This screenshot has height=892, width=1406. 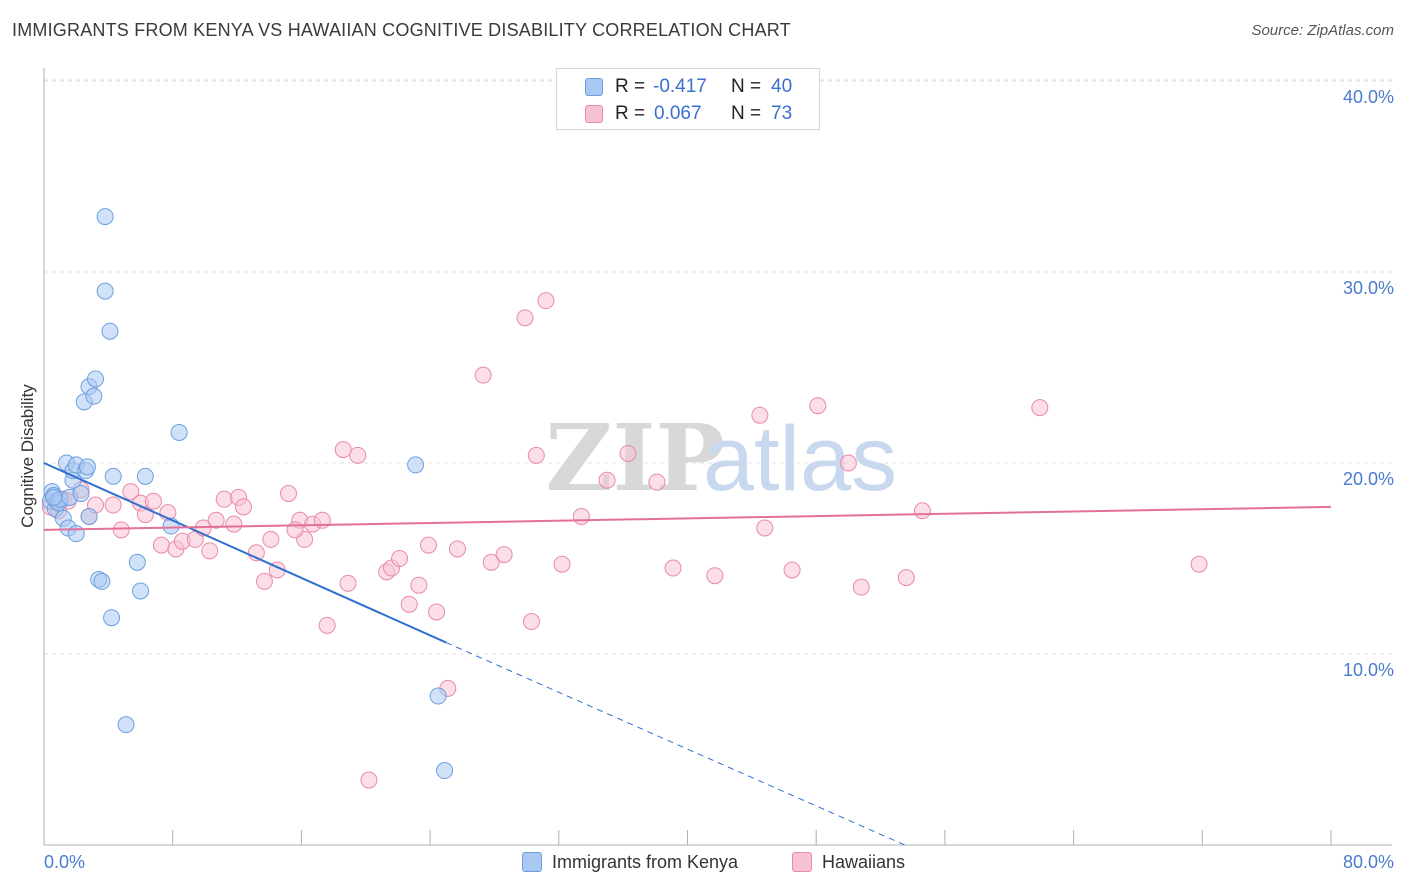 I want to click on kenya-trend-line, so click(x=245, y=553).